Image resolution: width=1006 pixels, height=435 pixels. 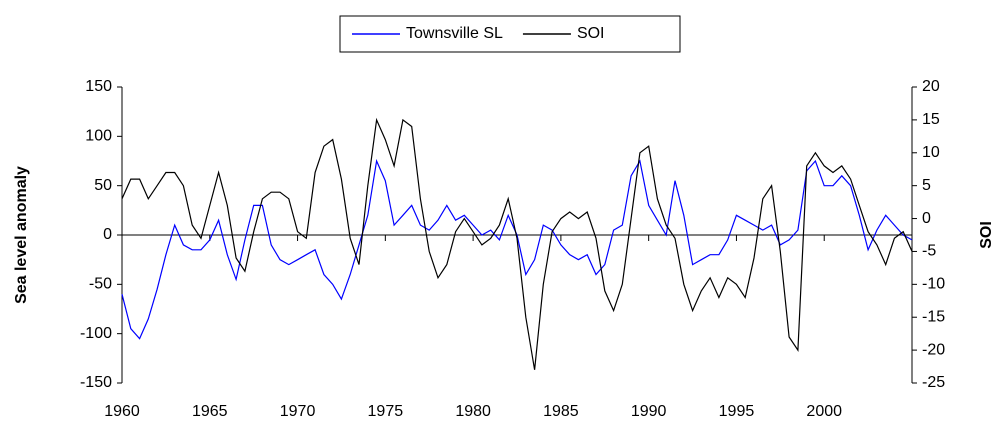 I want to click on y2-tick-label: 20, so click(x=931, y=86).